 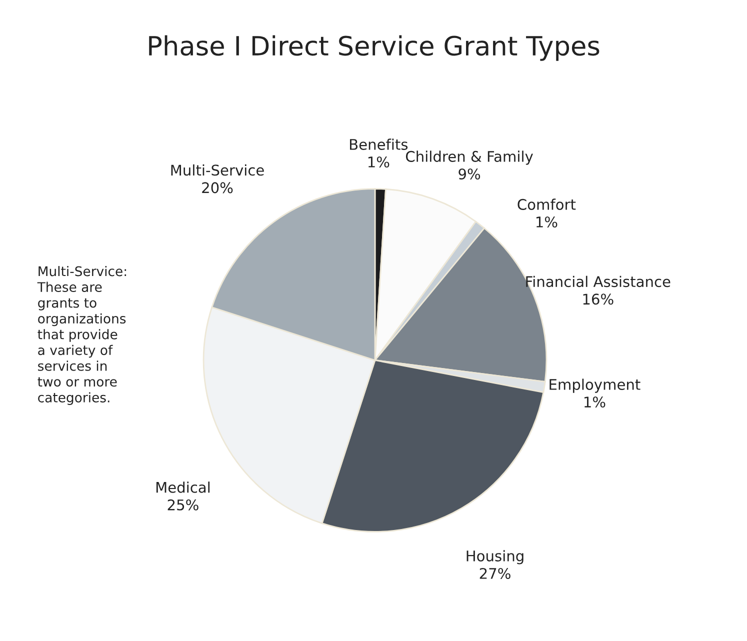 What do you see at coordinates (495, 573) in the screenshot?
I see `data-label: 27%` at bounding box center [495, 573].